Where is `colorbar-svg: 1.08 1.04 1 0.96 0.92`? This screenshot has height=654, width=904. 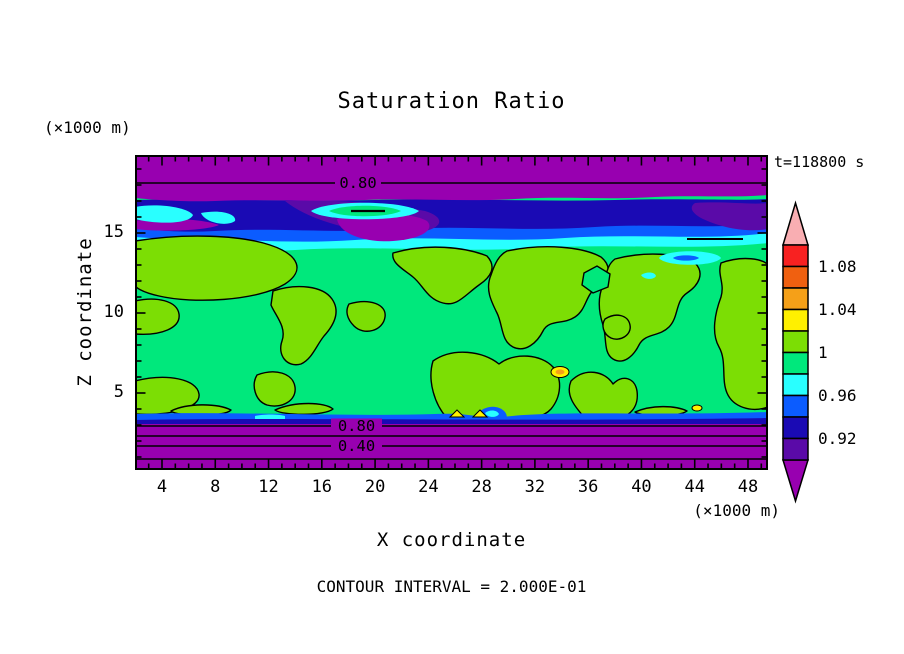
colorbar-svg: 1.08 1.04 1 0.96 0.92 is located at coordinates (819, 352).